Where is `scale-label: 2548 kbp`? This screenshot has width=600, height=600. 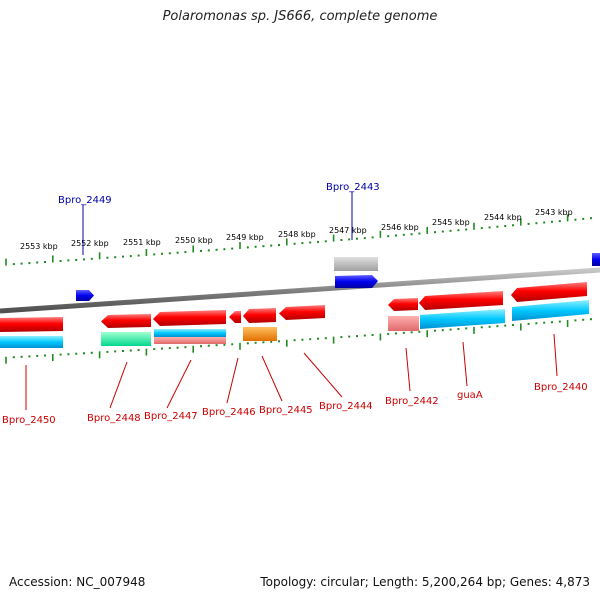 scale-label: 2548 kbp is located at coordinates (297, 234).